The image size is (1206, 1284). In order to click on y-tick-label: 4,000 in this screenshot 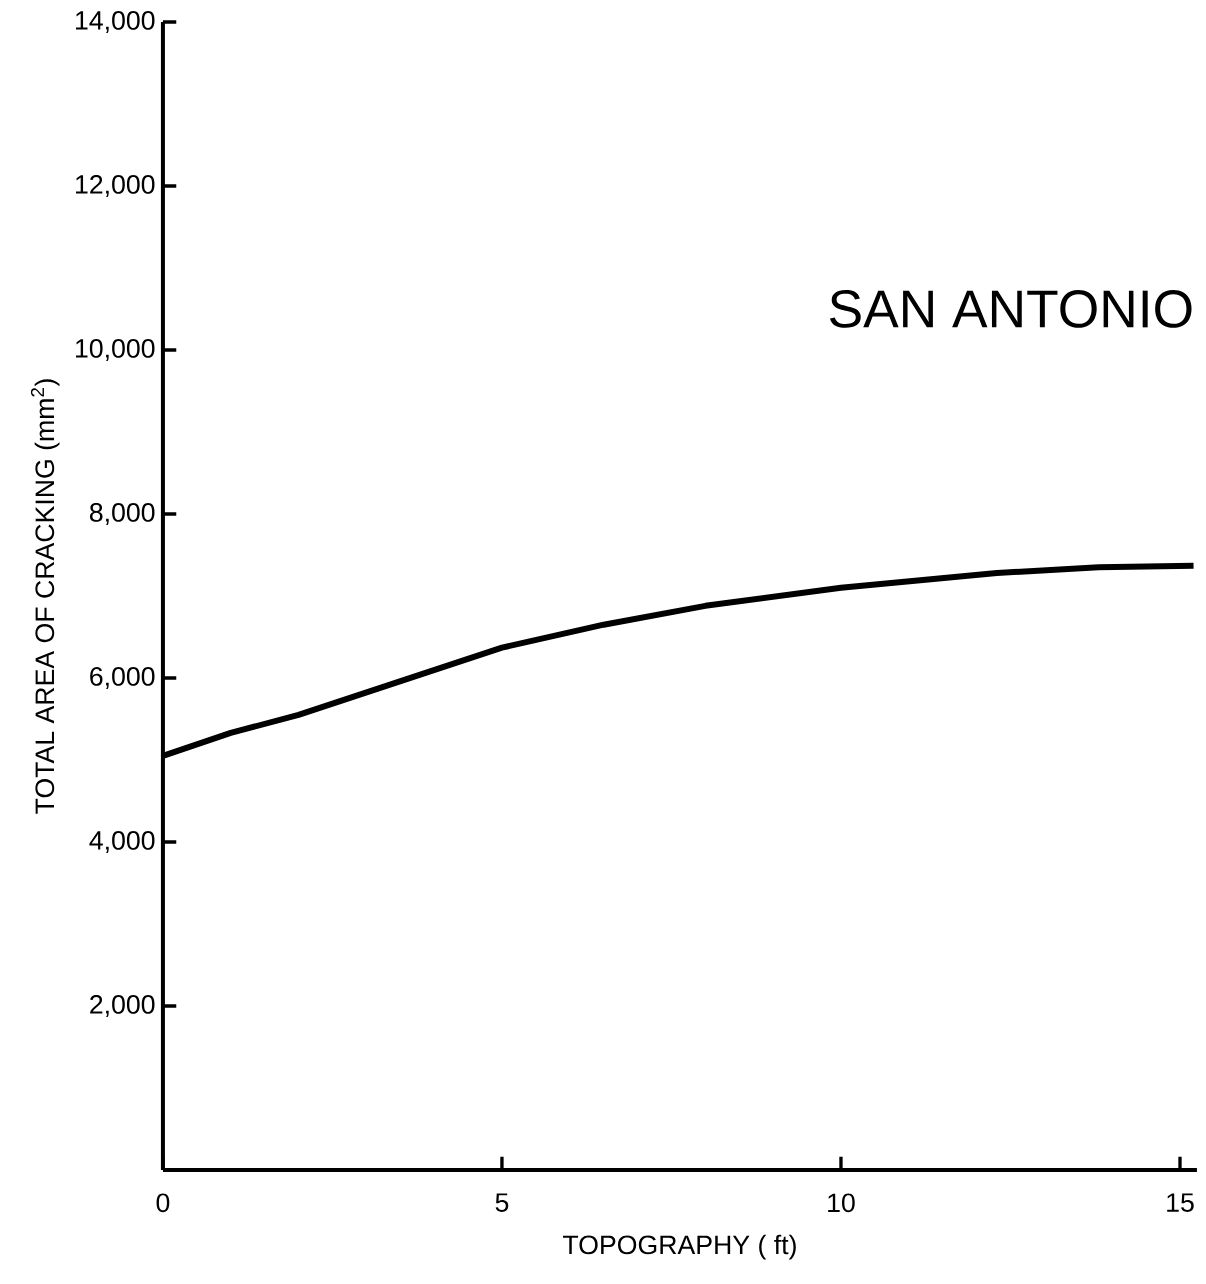, I will do `click(122, 842)`.